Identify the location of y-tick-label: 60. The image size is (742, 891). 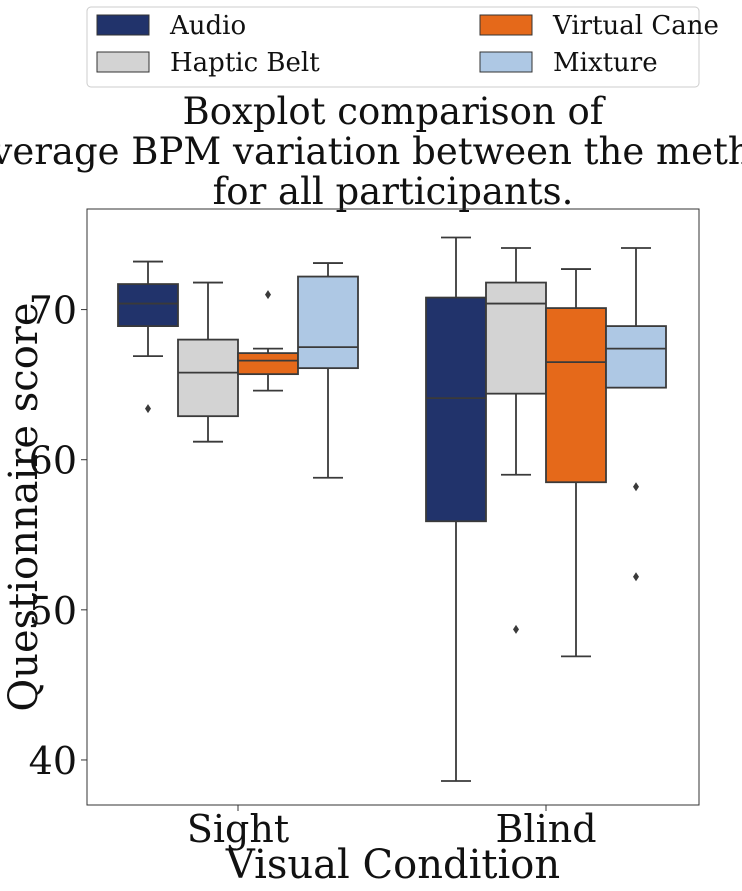
(53, 461).